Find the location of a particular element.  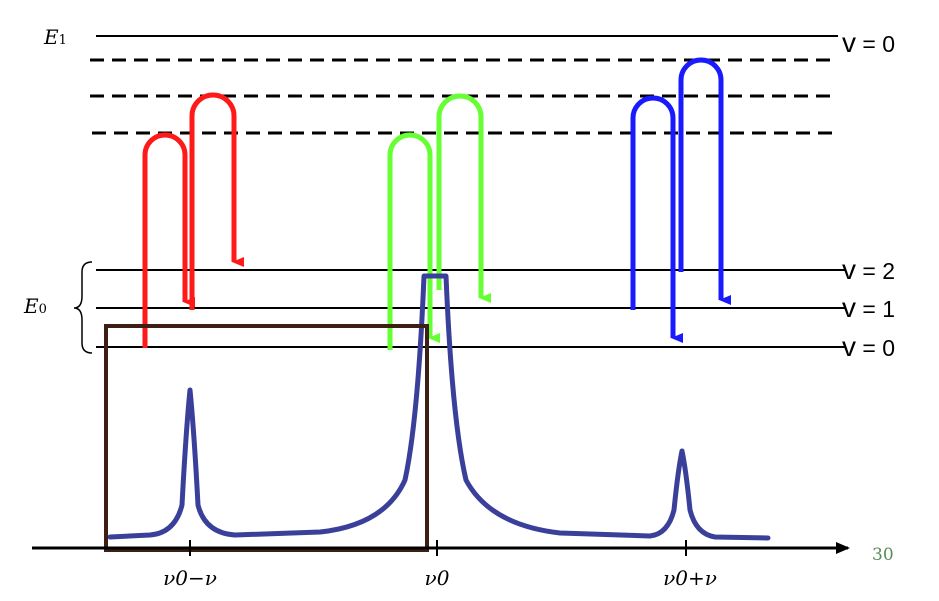

label-e1: E1 is located at coordinates (55, 37).